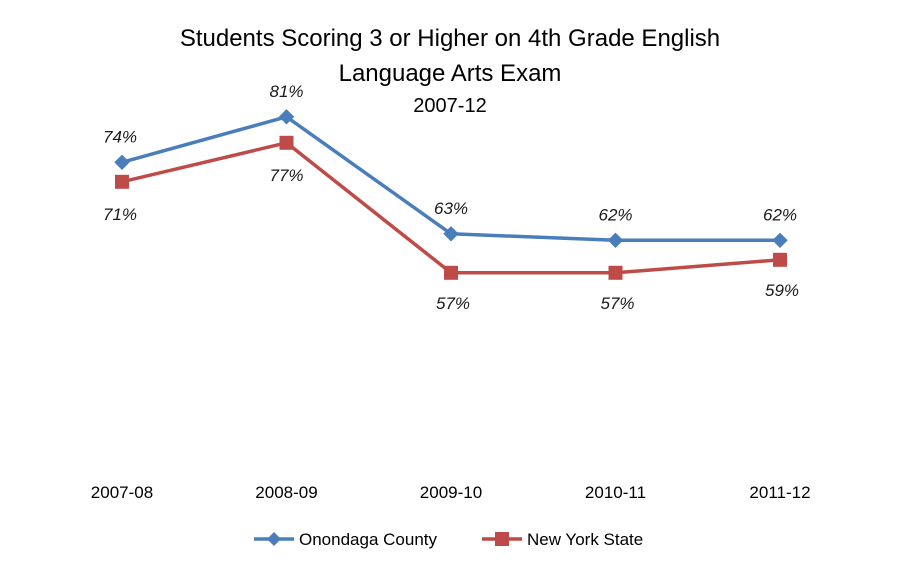 The height and width of the screenshot is (570, 901). What do you see at coordinates (448, 539) in the screenshot?
I see `legend: Onondaga County New York State` at bounding box center [448, 539].